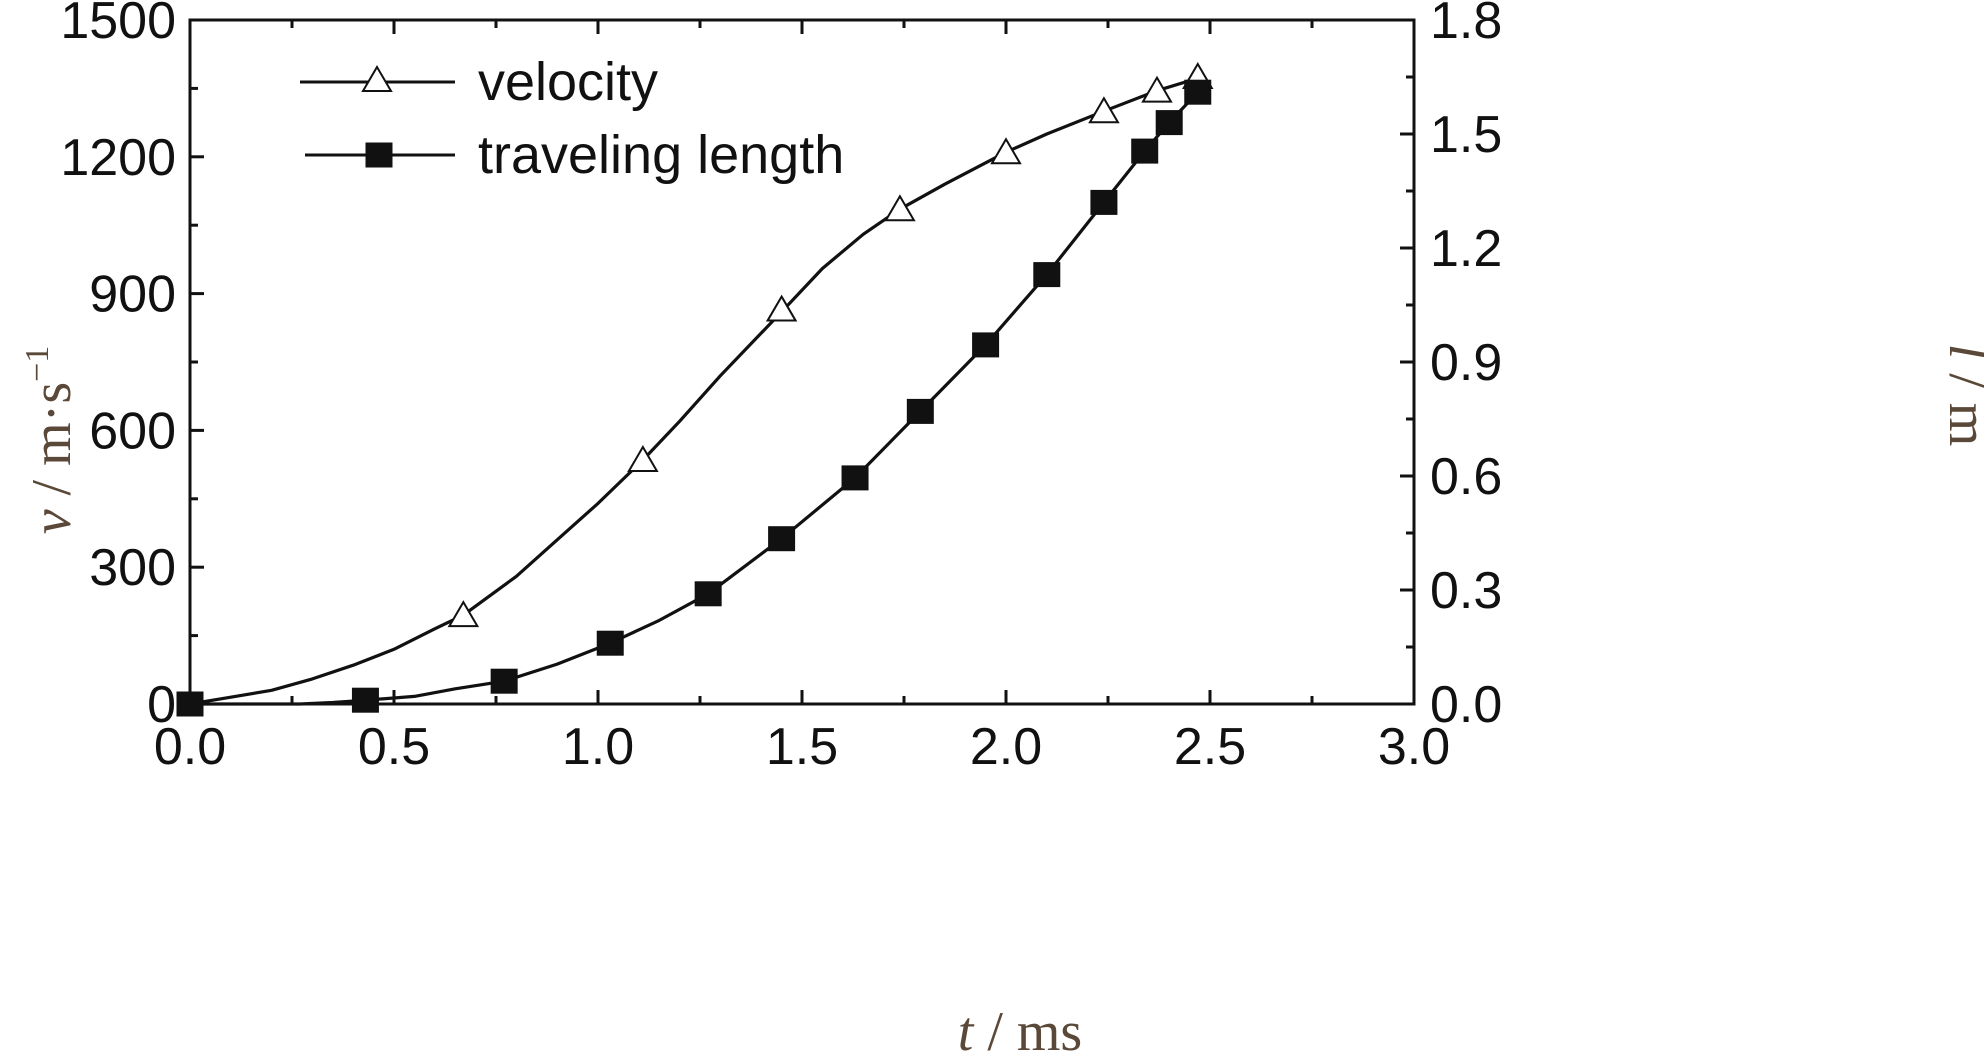 Image resolution: width=1984 pixels, height=1063 pixels. What do you see at coordinates (568, 82) in the screenshot?
I see `legend-label-velocity: velocity` at bounding box center [568, 82].